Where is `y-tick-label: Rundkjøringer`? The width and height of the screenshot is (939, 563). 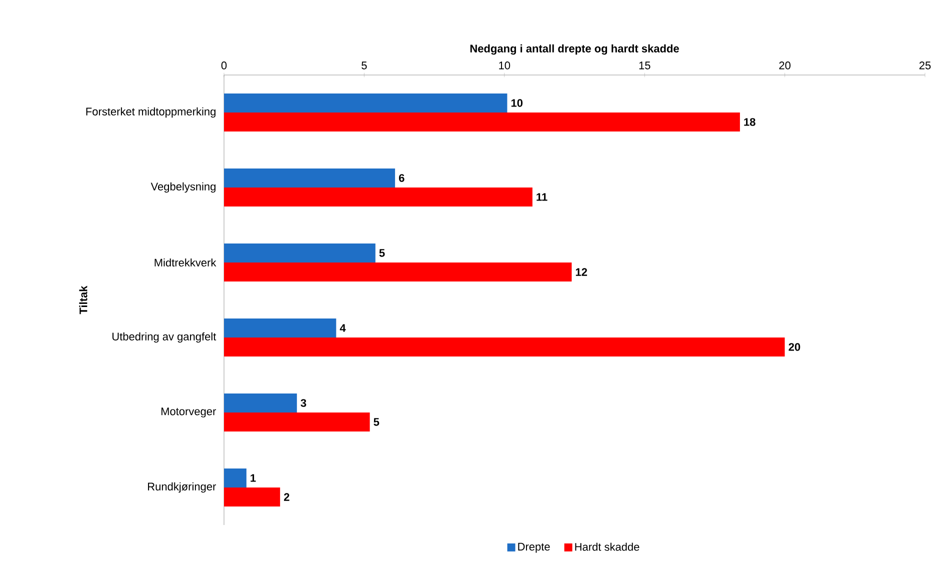 y-tick-label: Rundkjøringer is located at coordinates (182, 487).